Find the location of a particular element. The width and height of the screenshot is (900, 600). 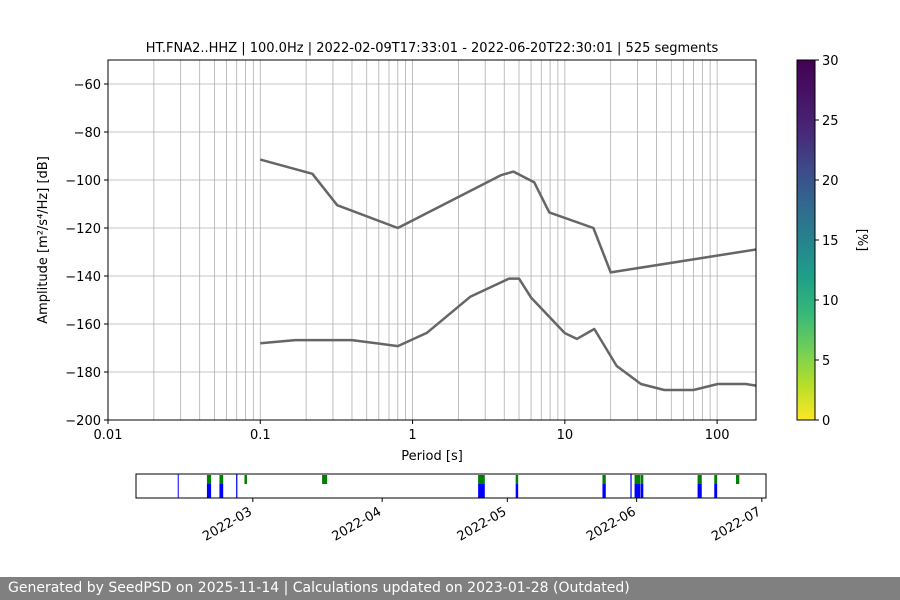

y-tick-label: −140 is located at coordinates (83, 277).